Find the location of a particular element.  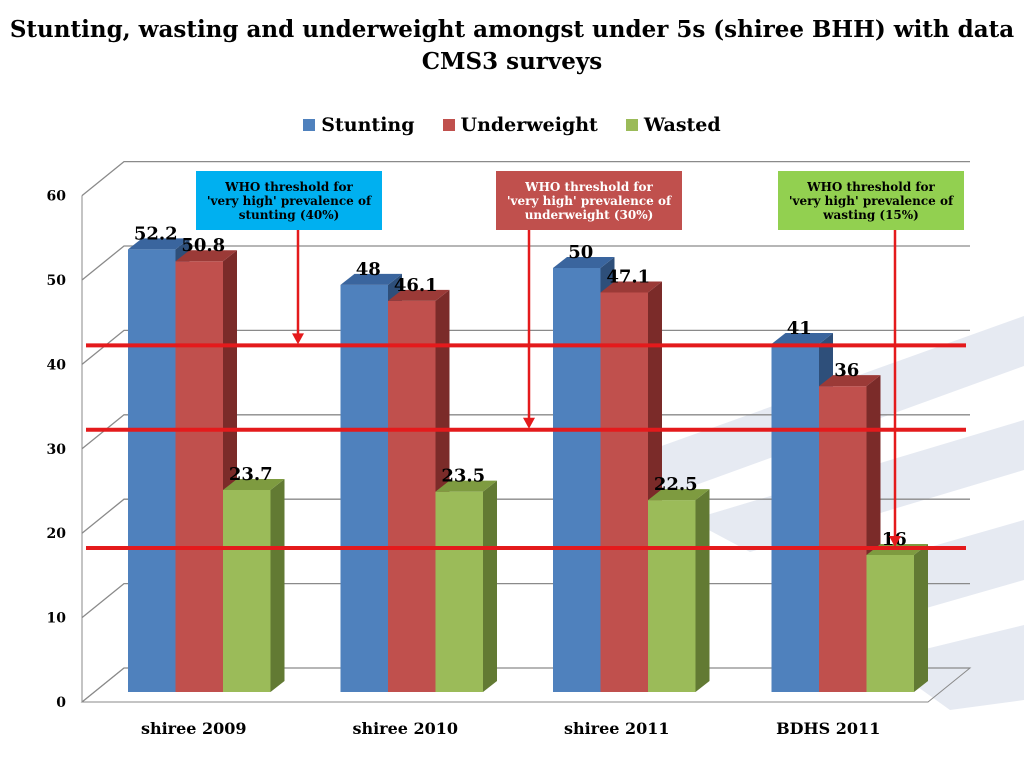

callout-stunting-line-3: stunting (40%) is located at coordinates (289, 214).